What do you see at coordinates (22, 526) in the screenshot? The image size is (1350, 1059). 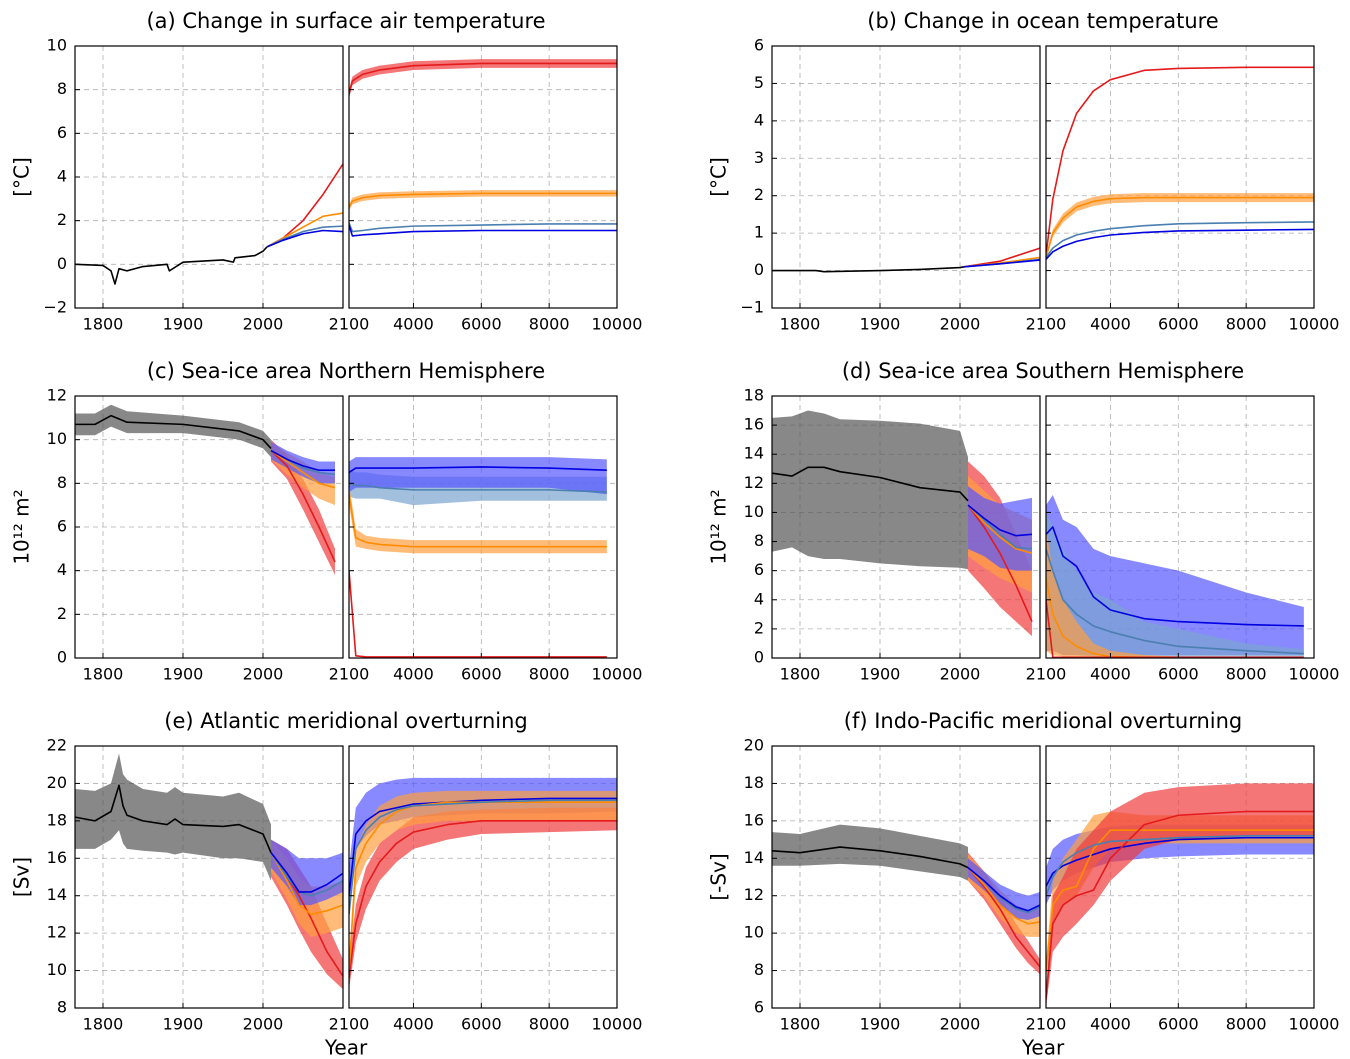 I see `y-axis-label: 10¹² m²` at bounding box center [22, 526].